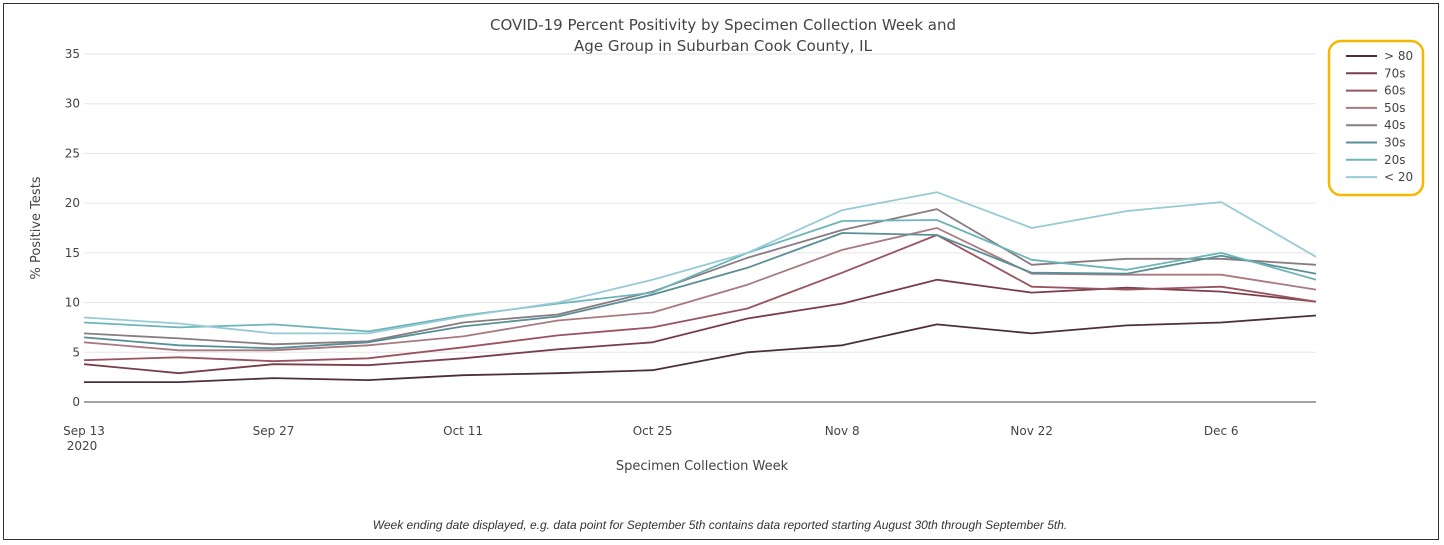  Describe the element at coordinates (36, 227) in the screenshot. I see `y-axis-label: % Positive Tests` at that location.